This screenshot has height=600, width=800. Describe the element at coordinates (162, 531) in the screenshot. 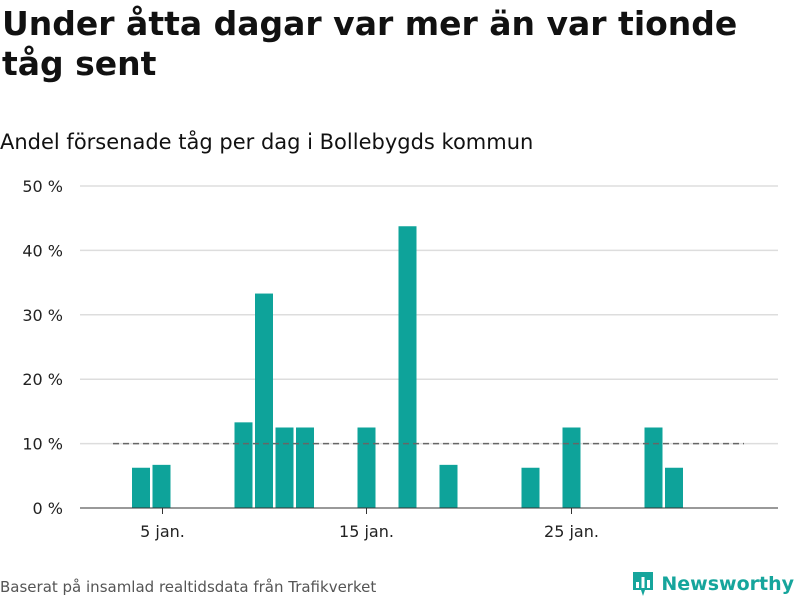

I see `x-tick-label: 5 jan.` at that location.